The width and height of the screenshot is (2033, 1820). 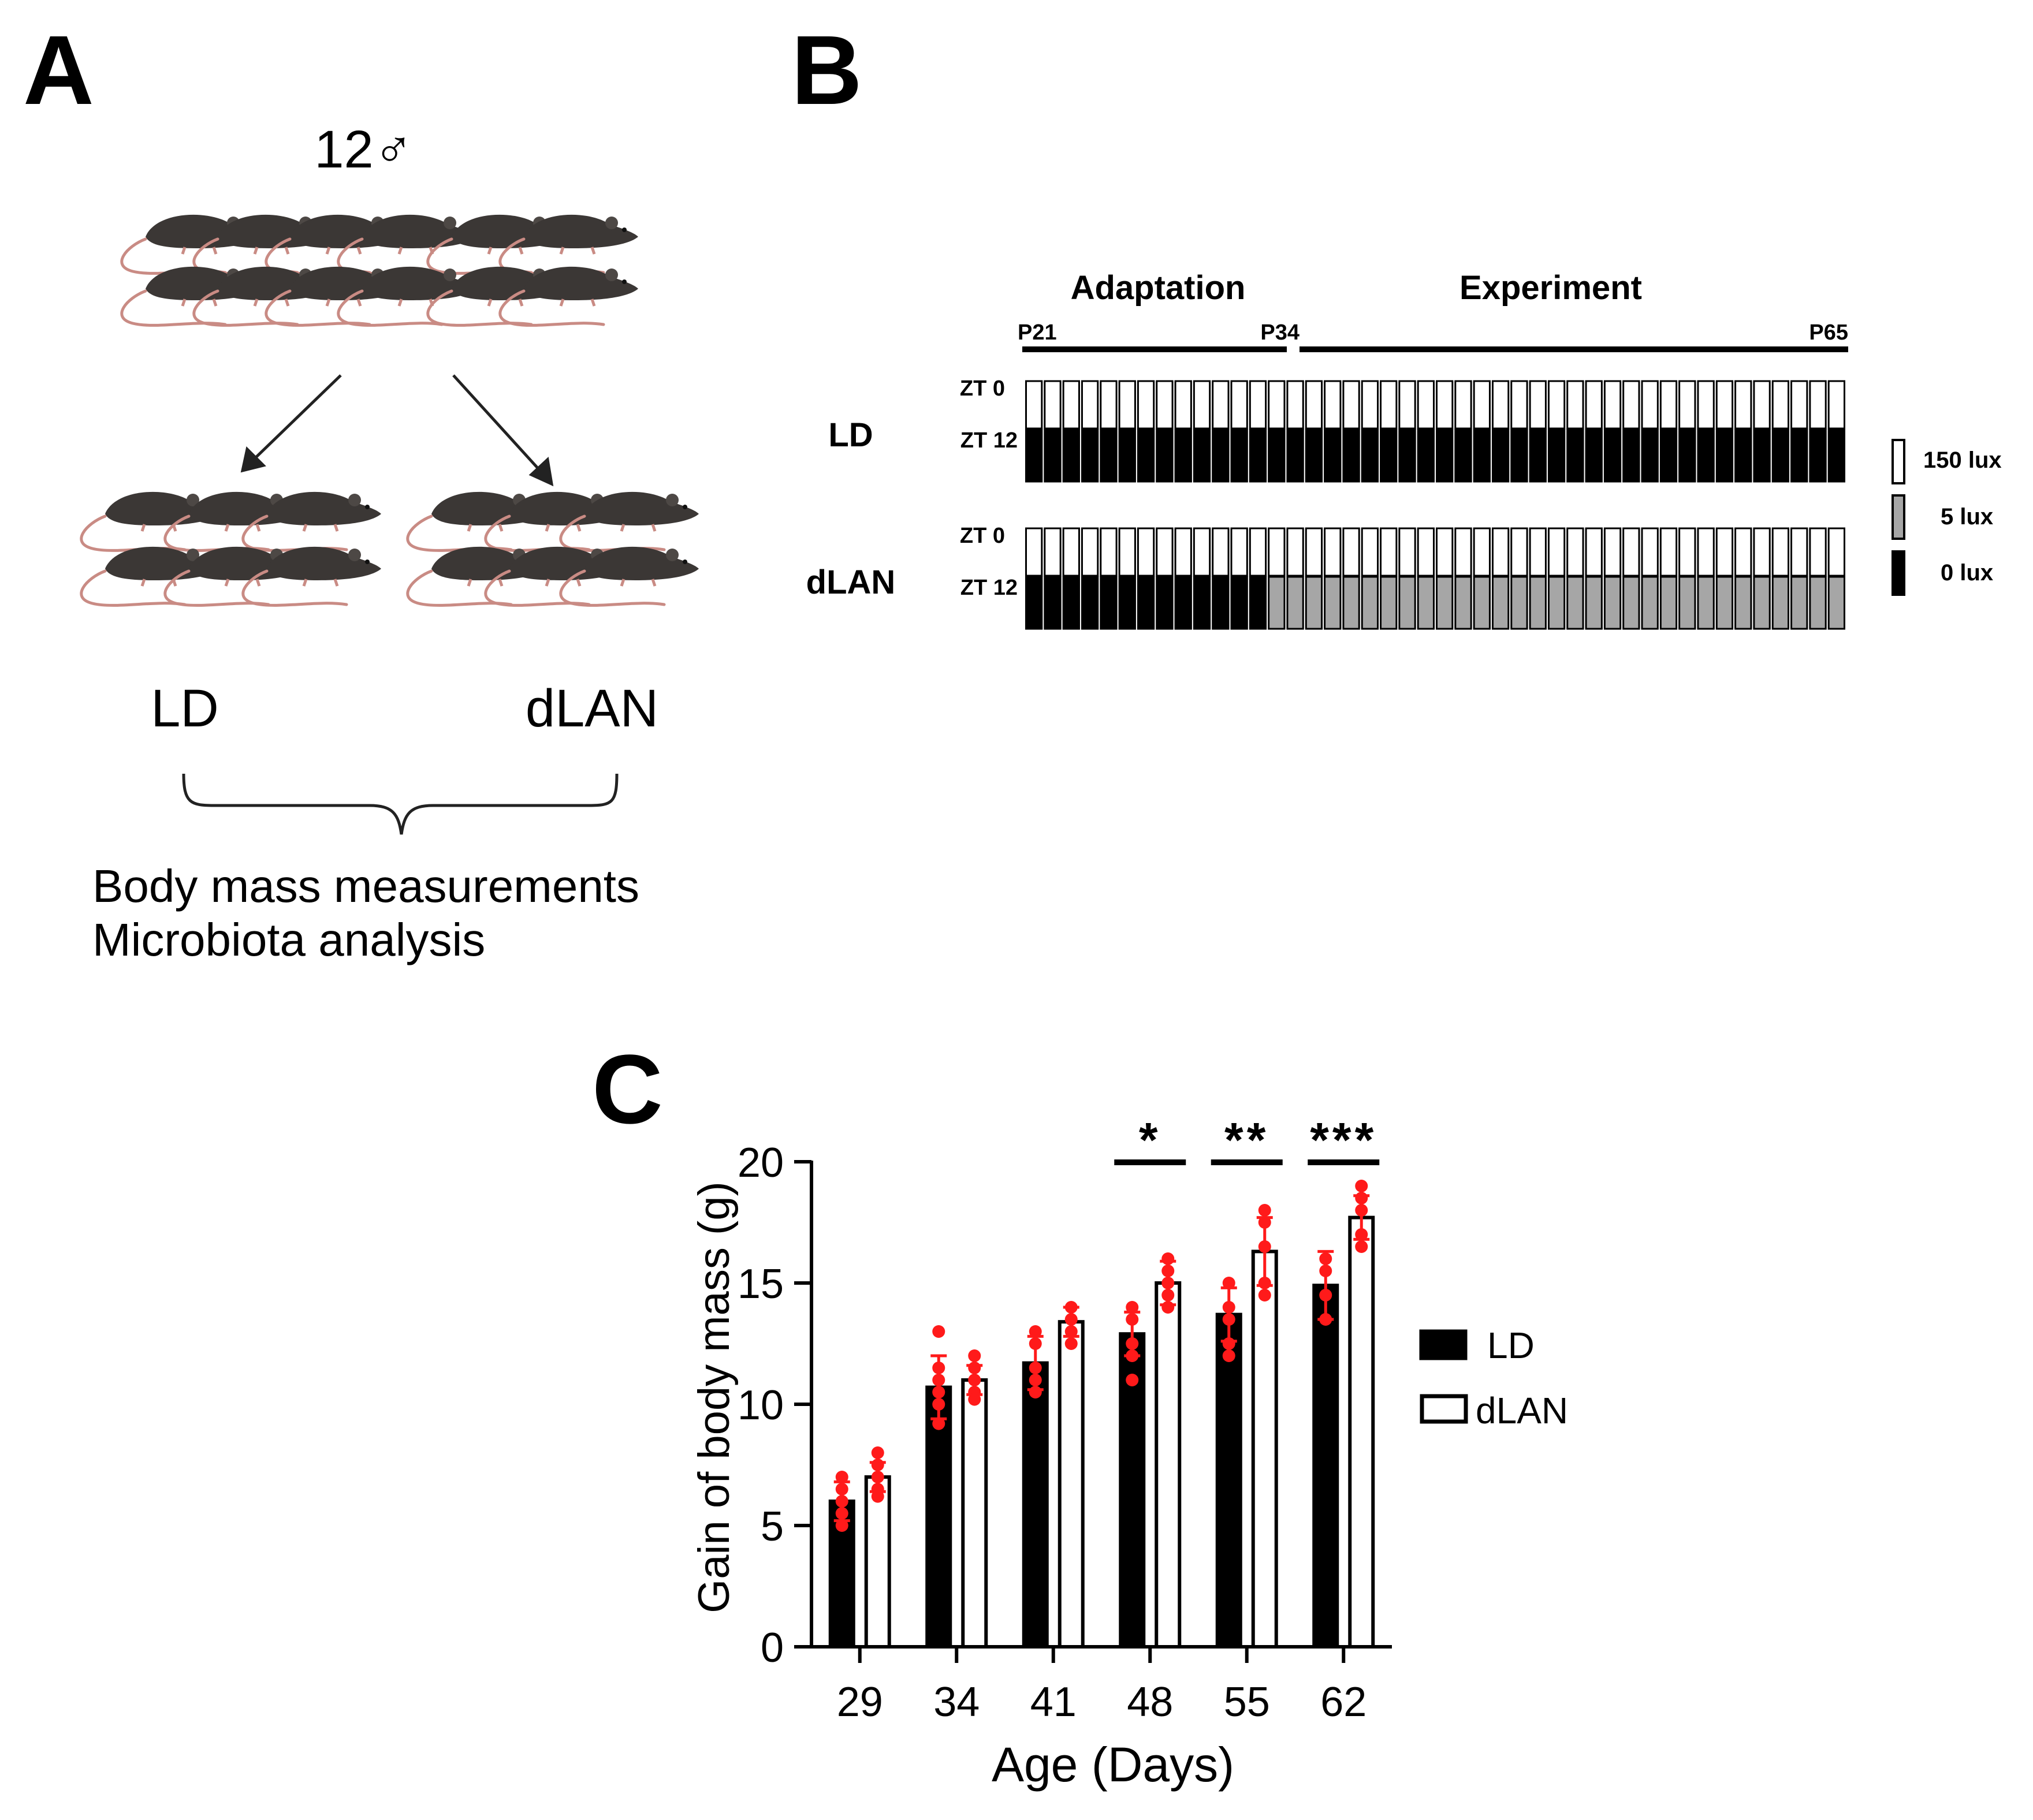 What do you see at coordinates (851, 582) in the screenshot?
I see `row-dlan-label: dLAN` at bounding box center [851, 582].